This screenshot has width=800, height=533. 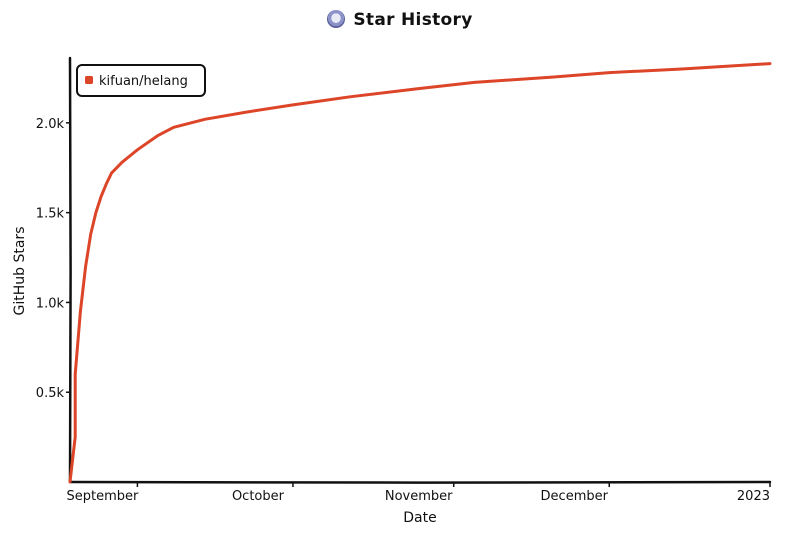 What do you see at coordinates (258, 496) in the screenshot?
I see `x-tick-label: October` at bounding box center [258, 496].